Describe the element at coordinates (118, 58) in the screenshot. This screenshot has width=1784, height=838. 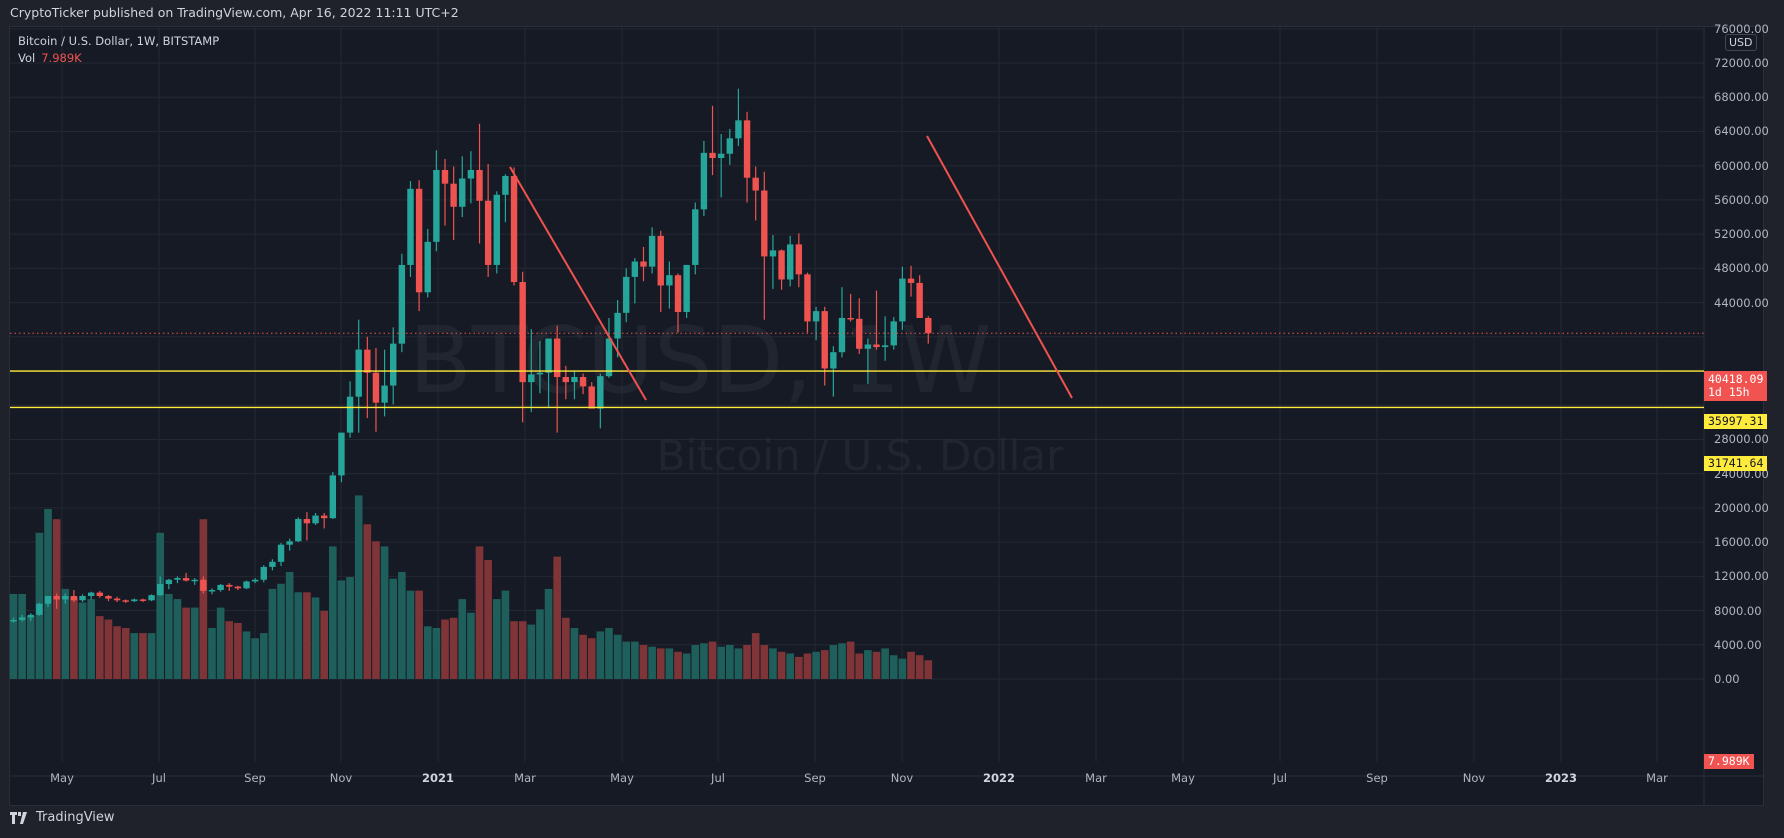
I see `volume-legend: Vol 7.989K` at that location.